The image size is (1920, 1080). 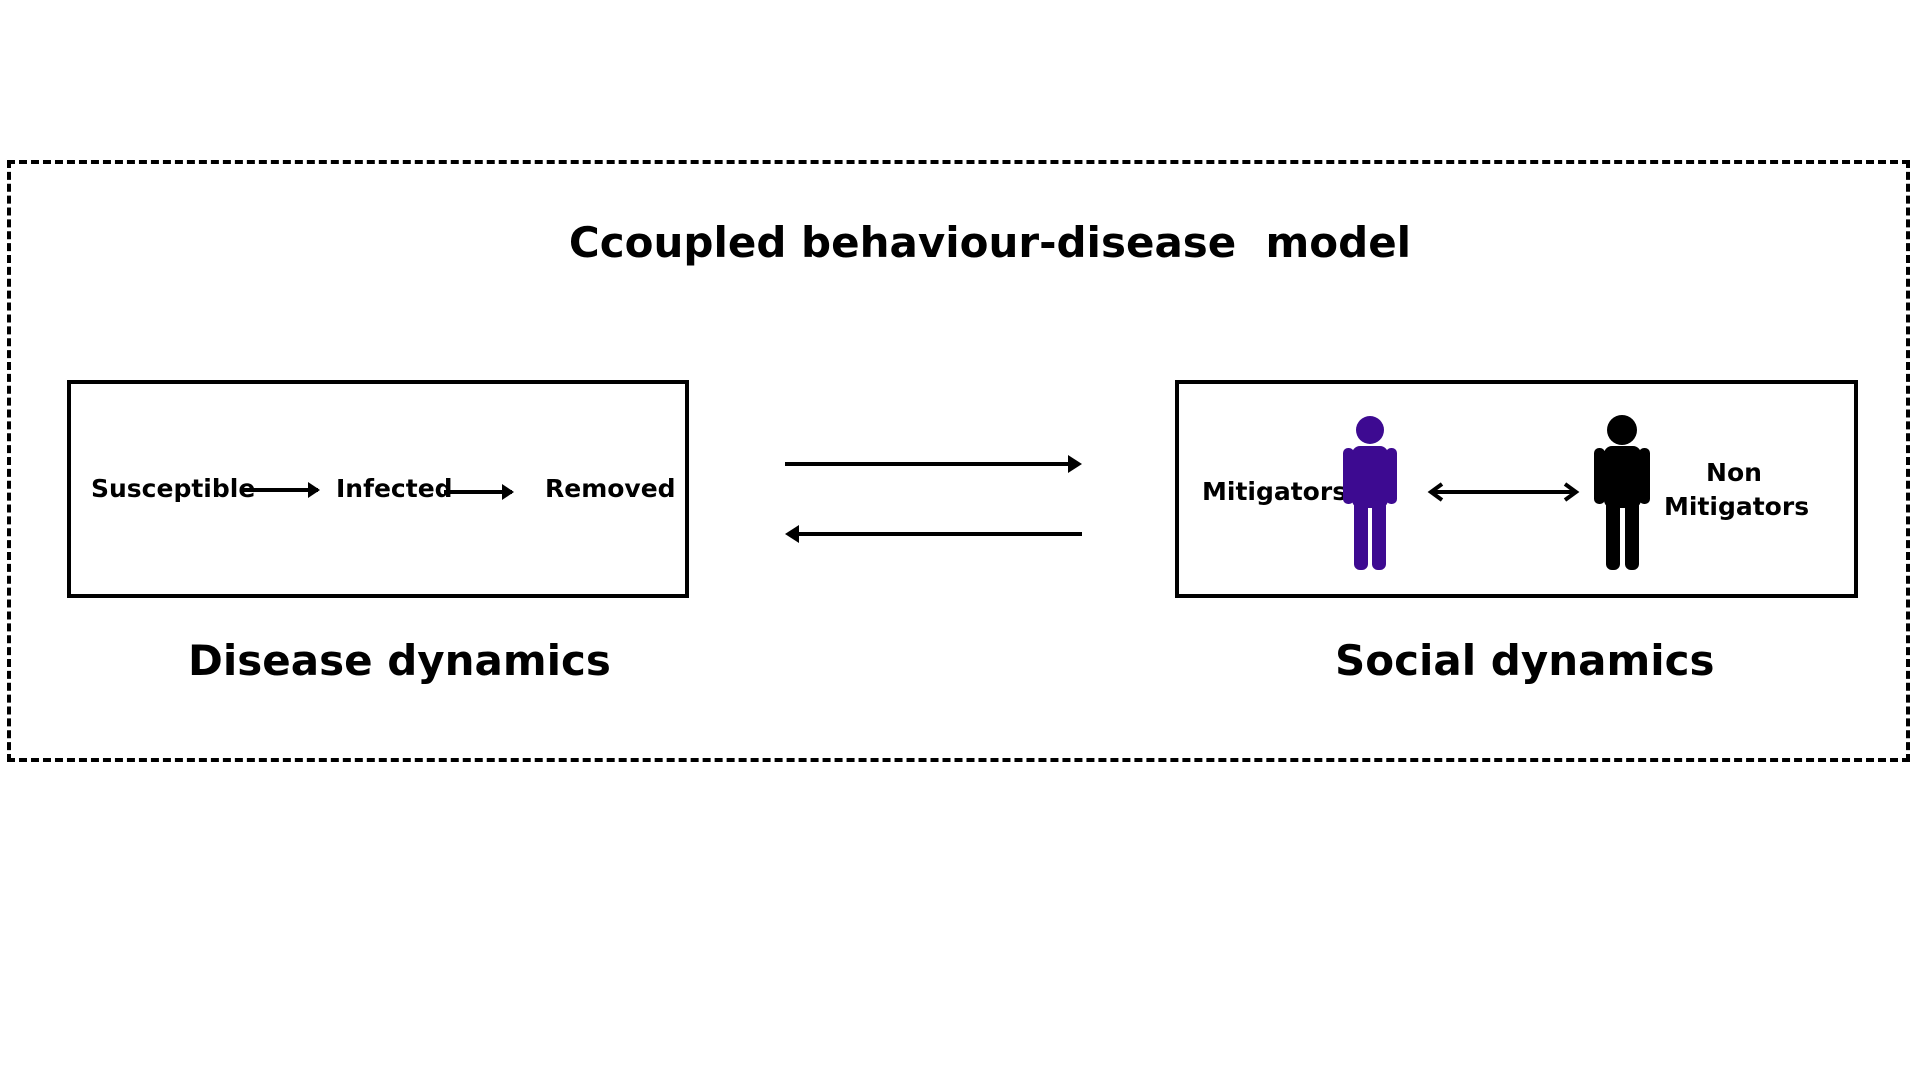 What do you see at coordinates (1275, 491) in the screenshot?
I see `node-mitigators: Mitigators` at bounding box center [1275, 491].